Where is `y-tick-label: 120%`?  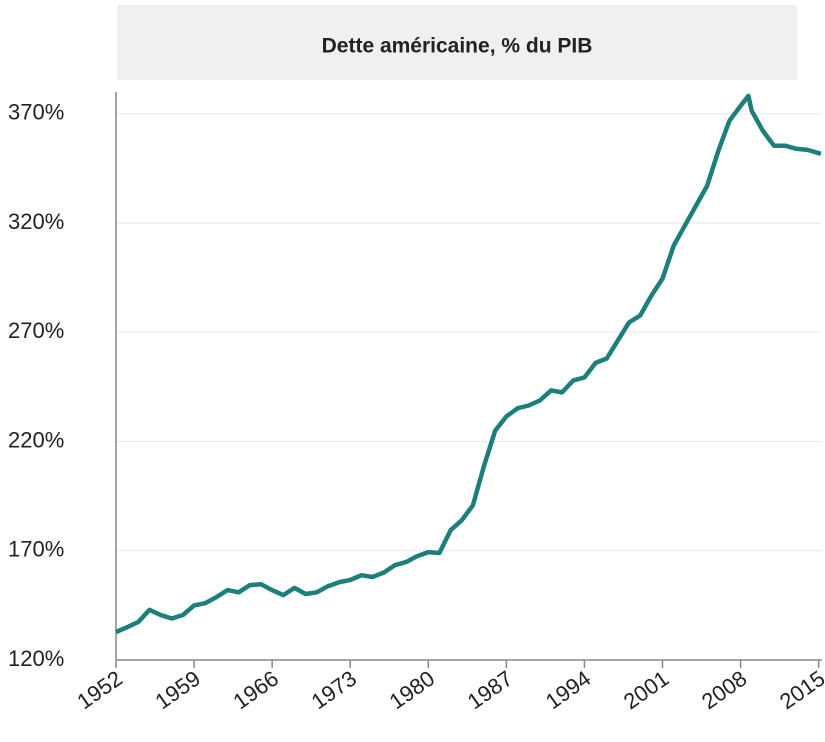 y-tick-label: 120% is located at coordinates (36, 658).